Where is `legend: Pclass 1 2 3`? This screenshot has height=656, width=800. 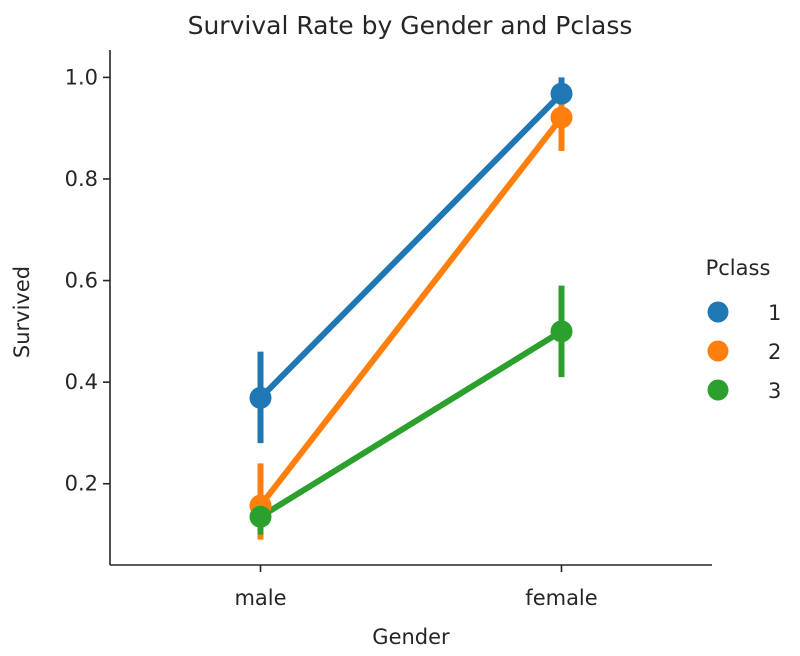 legend: Pclass 1 2 3 is located at coordinates (744, 329).